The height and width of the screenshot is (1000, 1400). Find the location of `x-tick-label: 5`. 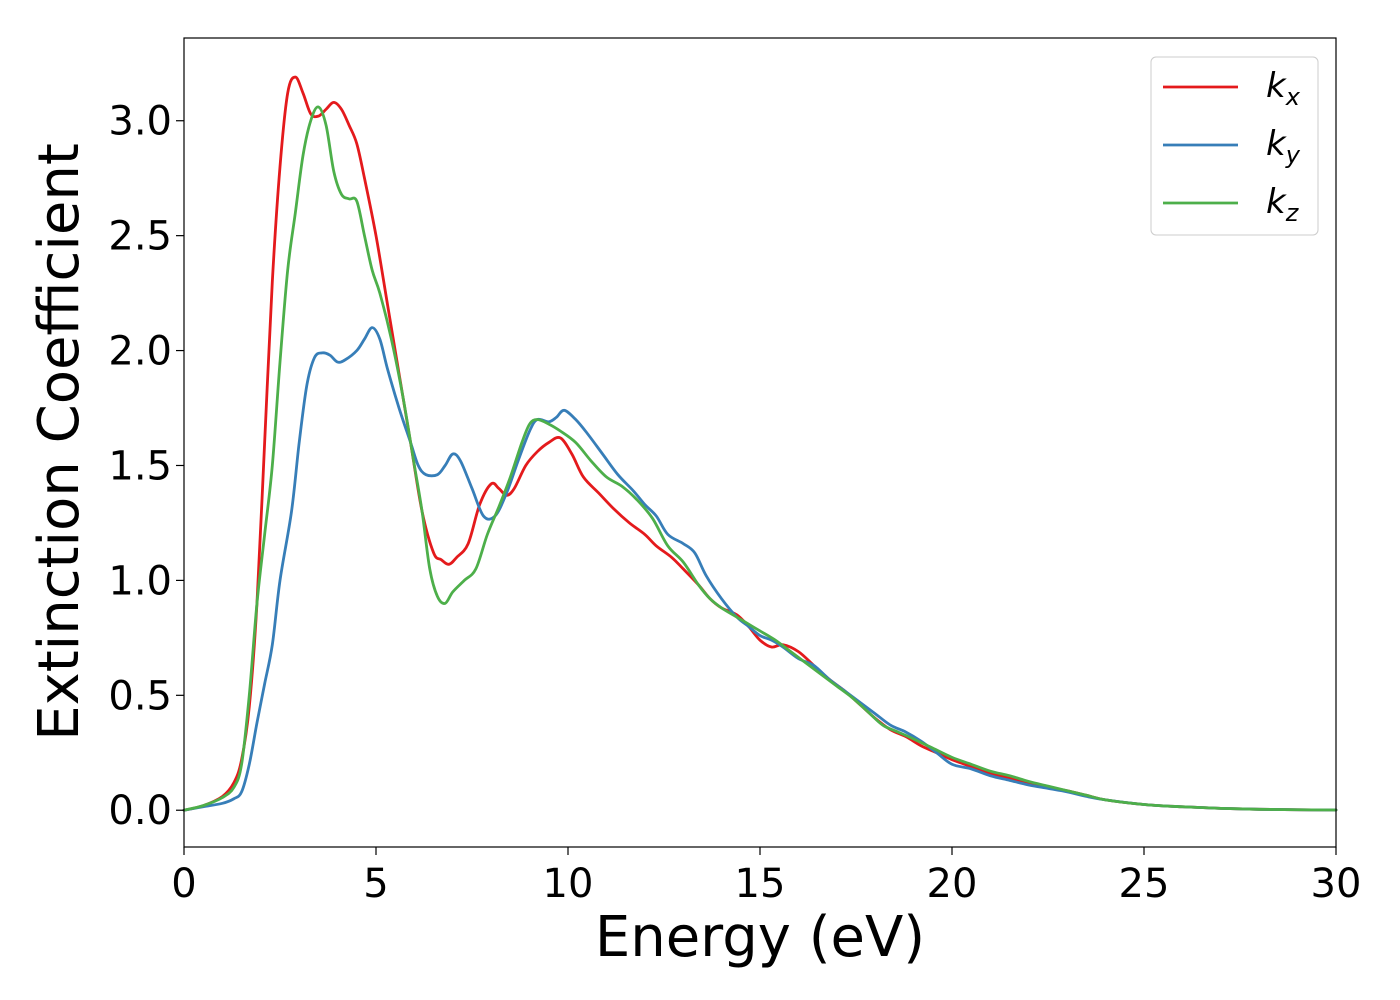

x-tick-label: 5 is located at coordinates (375, 884).